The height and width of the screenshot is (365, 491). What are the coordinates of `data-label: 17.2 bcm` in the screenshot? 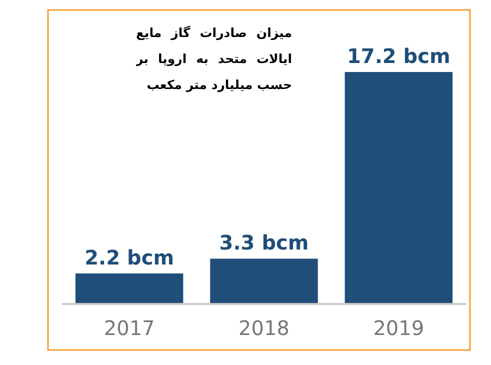 It's located at (398, 56).